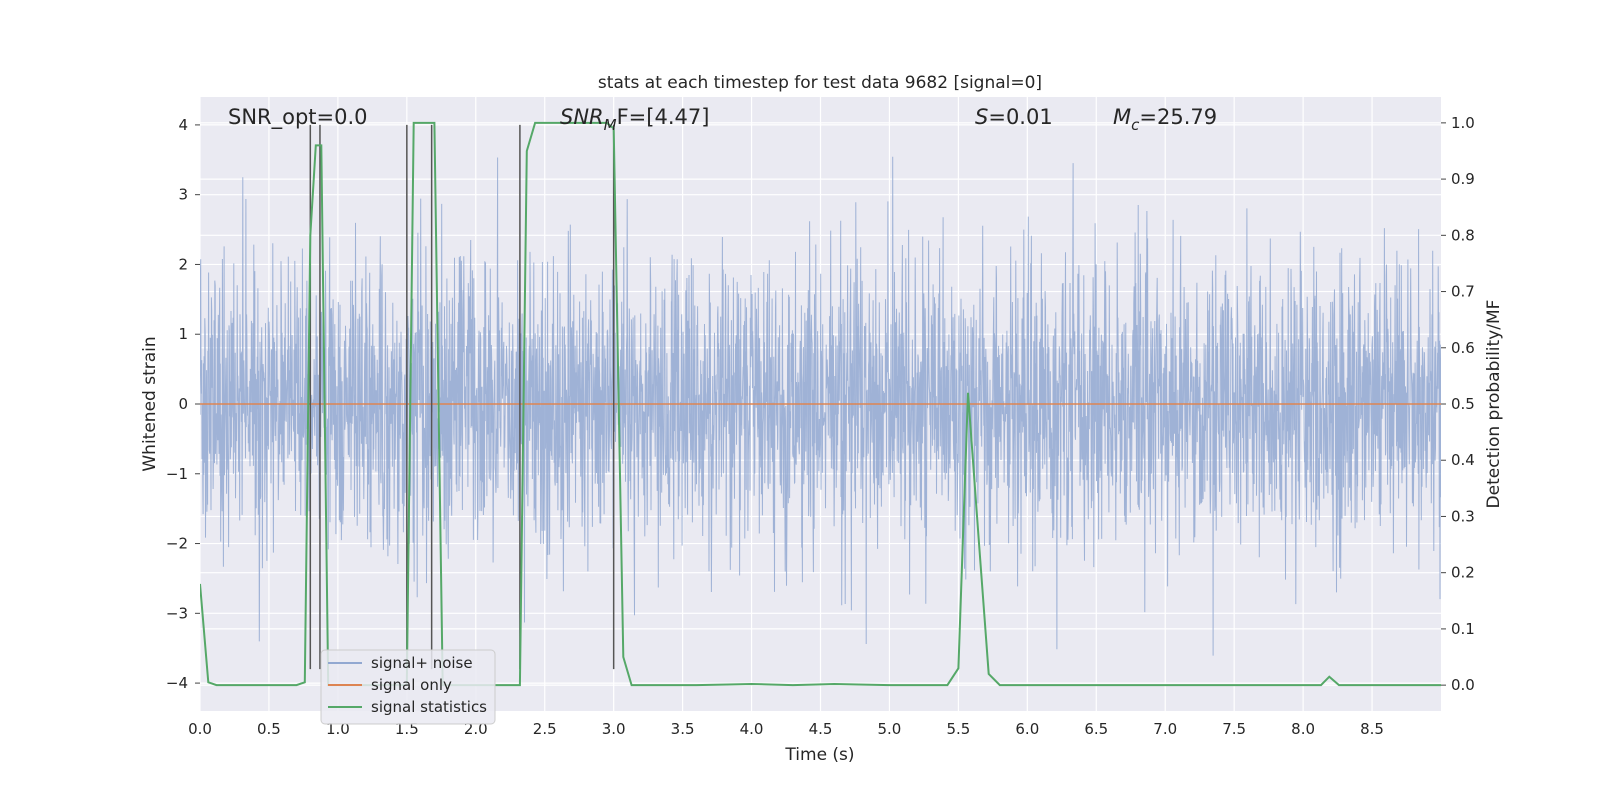  What do you see at coordinates (545, 729) in the screenshot?
I see `x-tick-label: 2.5` at bounding box center [545, 729].